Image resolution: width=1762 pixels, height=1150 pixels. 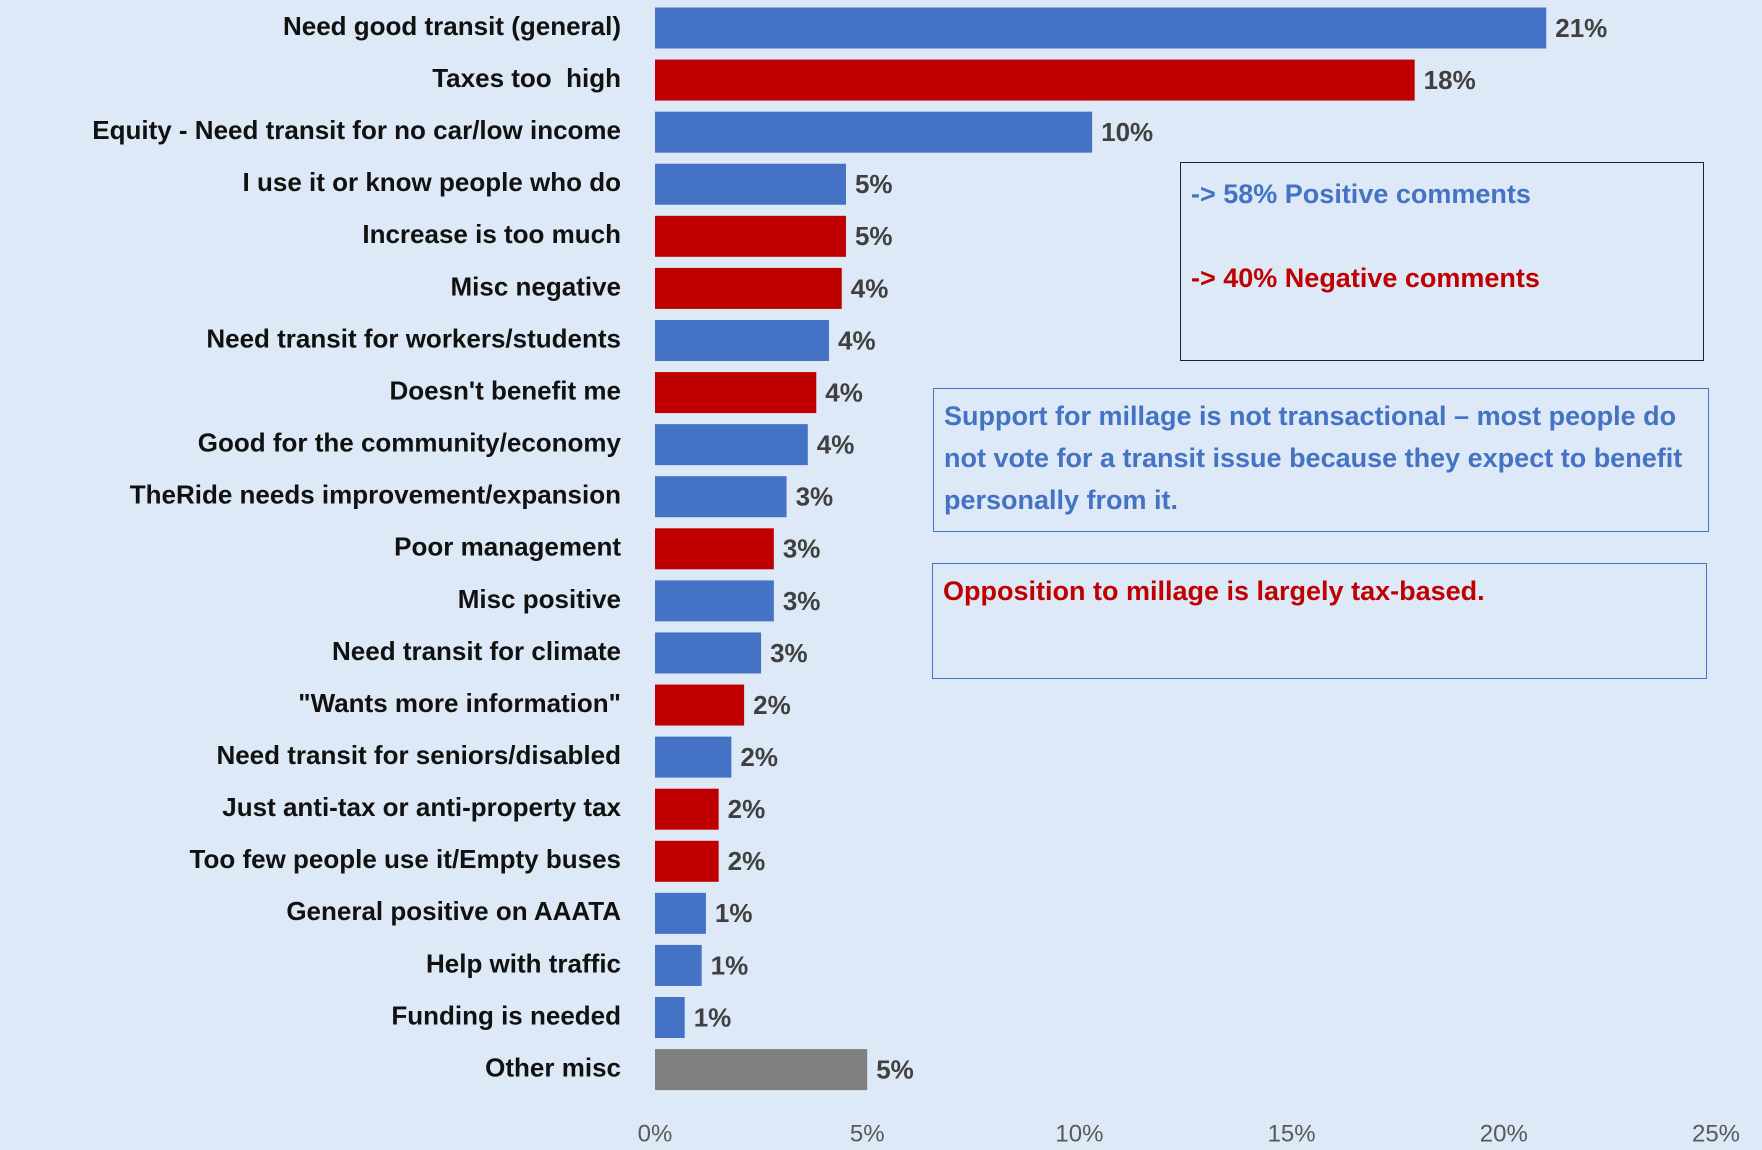 I want to click on category-label: Good for the community/economy, so click(x=410, y=443).